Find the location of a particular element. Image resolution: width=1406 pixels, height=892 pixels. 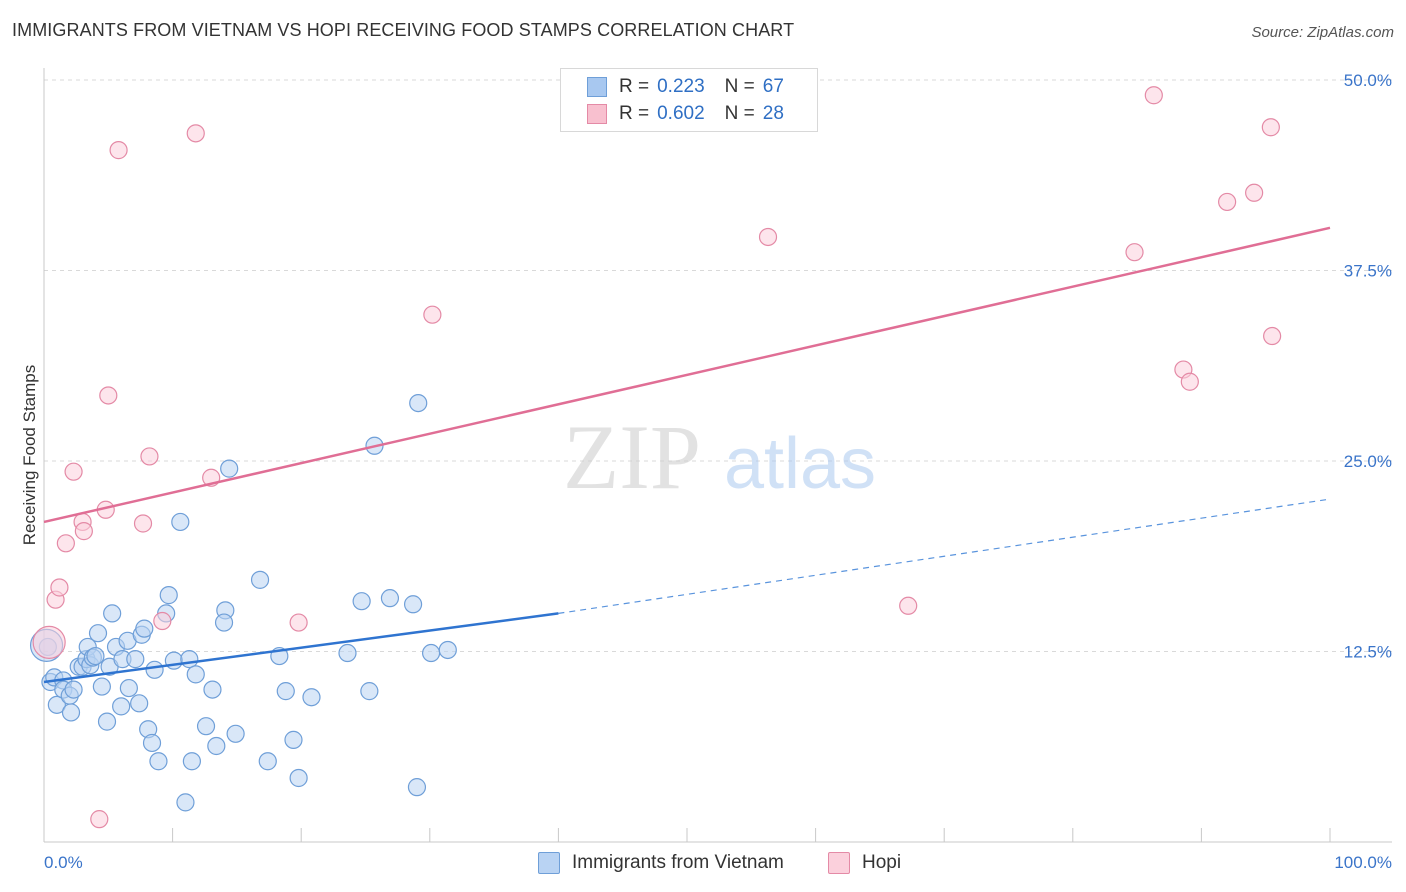

watermark: ZIP atlas is located at coordinates (719, 457).